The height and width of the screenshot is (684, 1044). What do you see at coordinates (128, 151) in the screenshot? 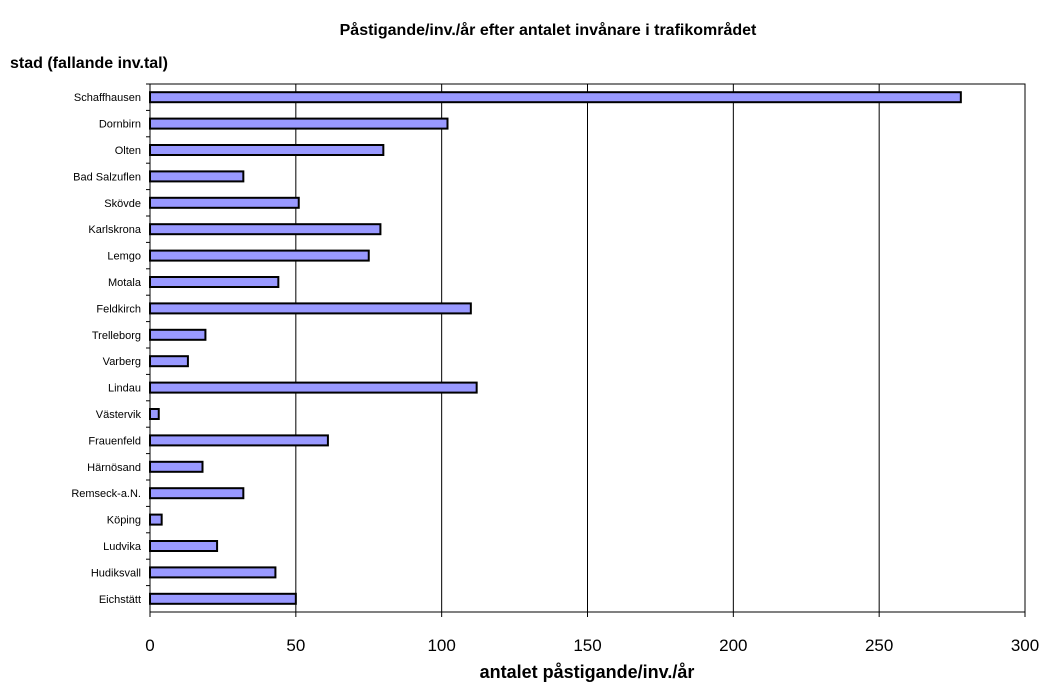
I see `category-label: Olten` at bounding box center [128, 151].